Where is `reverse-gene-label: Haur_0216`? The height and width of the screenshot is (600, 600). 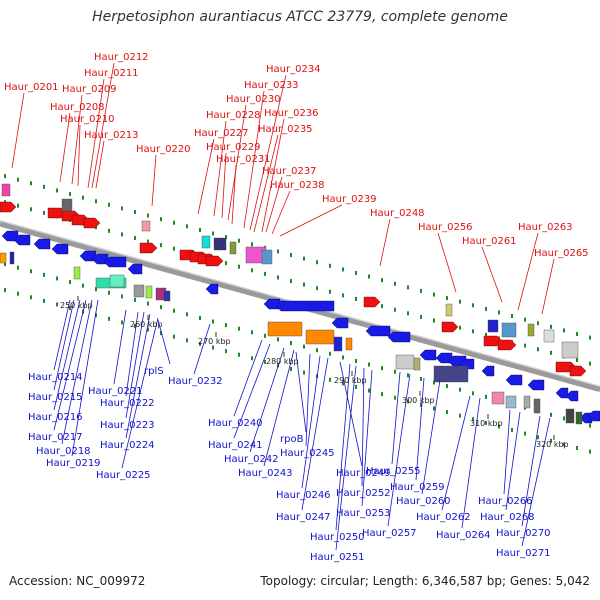
reverse-gene-label: Haur_0216 is located at coordinates (55, 417).